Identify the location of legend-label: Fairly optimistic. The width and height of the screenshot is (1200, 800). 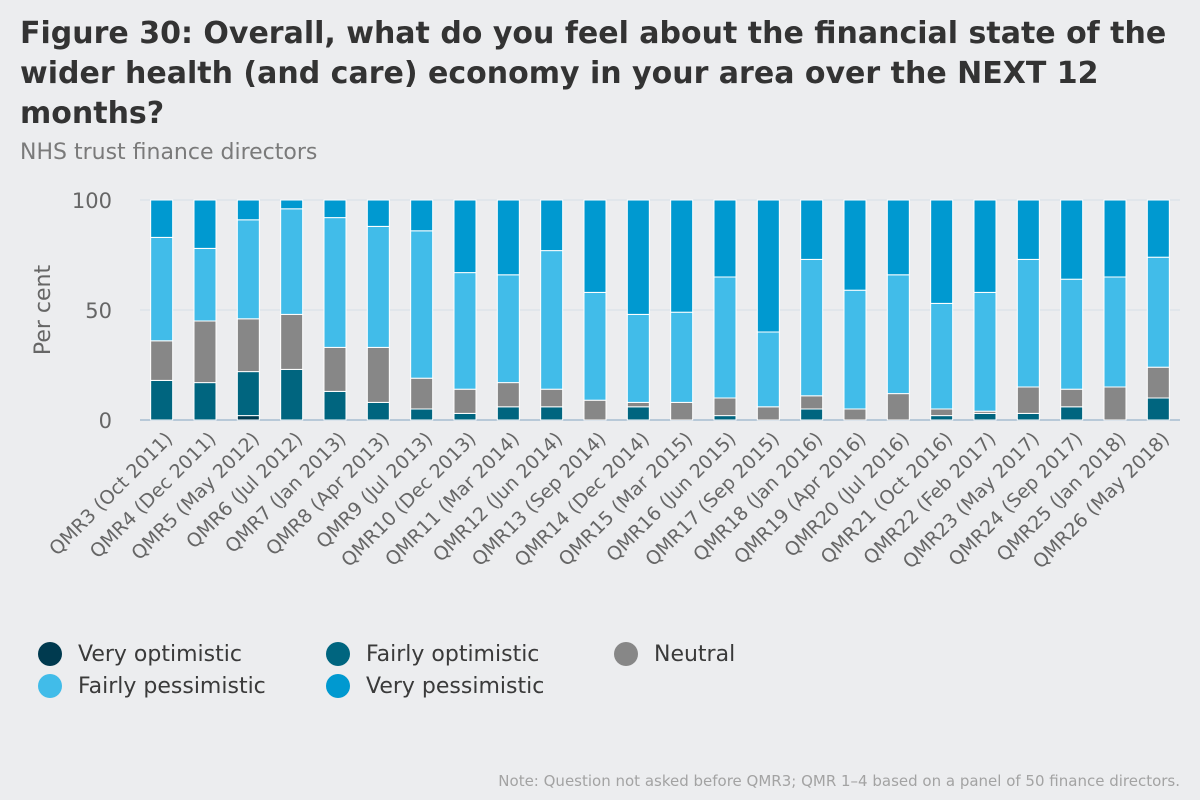
(453, 654).